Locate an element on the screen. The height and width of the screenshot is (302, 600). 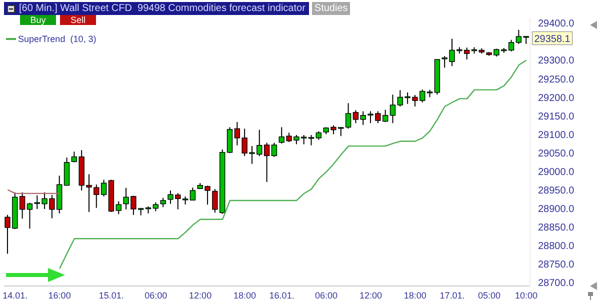
legend-label: SuperTrend (10, 3) is located at coordinates (57, 39).